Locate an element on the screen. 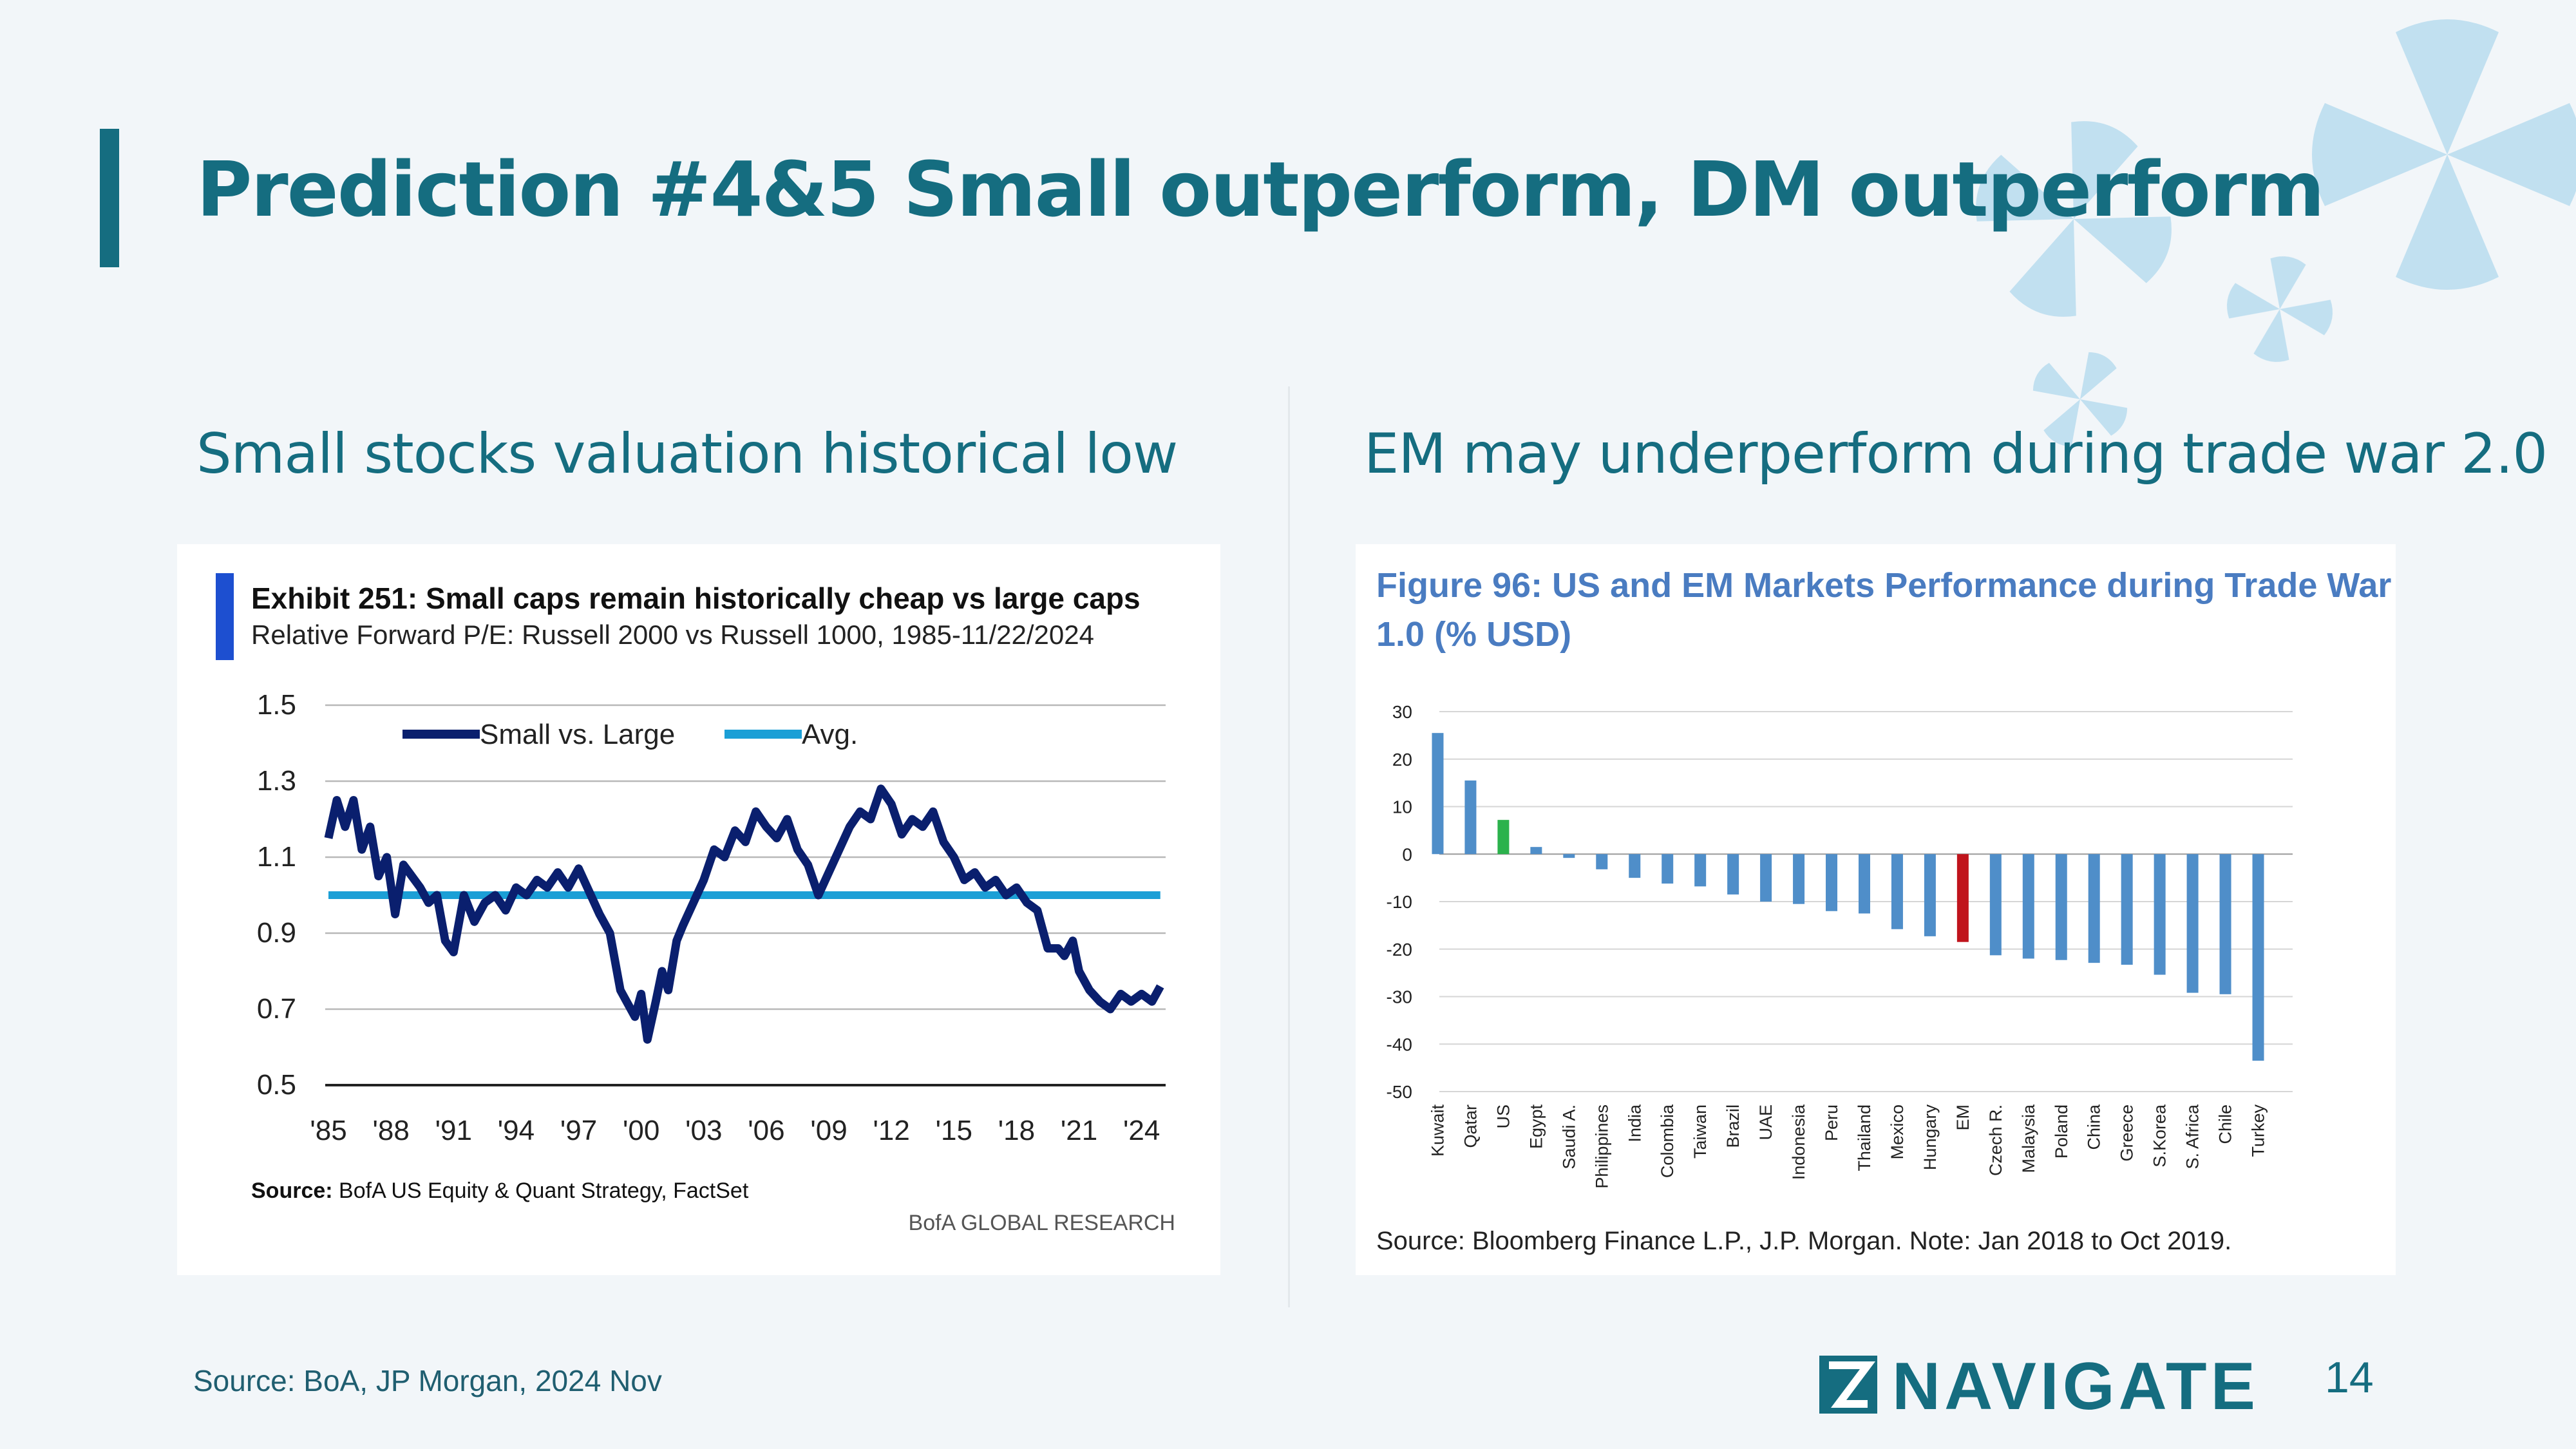 This screenshot has width=2576, height=1449. bar-philippines is located at coordinates (1602, 861).